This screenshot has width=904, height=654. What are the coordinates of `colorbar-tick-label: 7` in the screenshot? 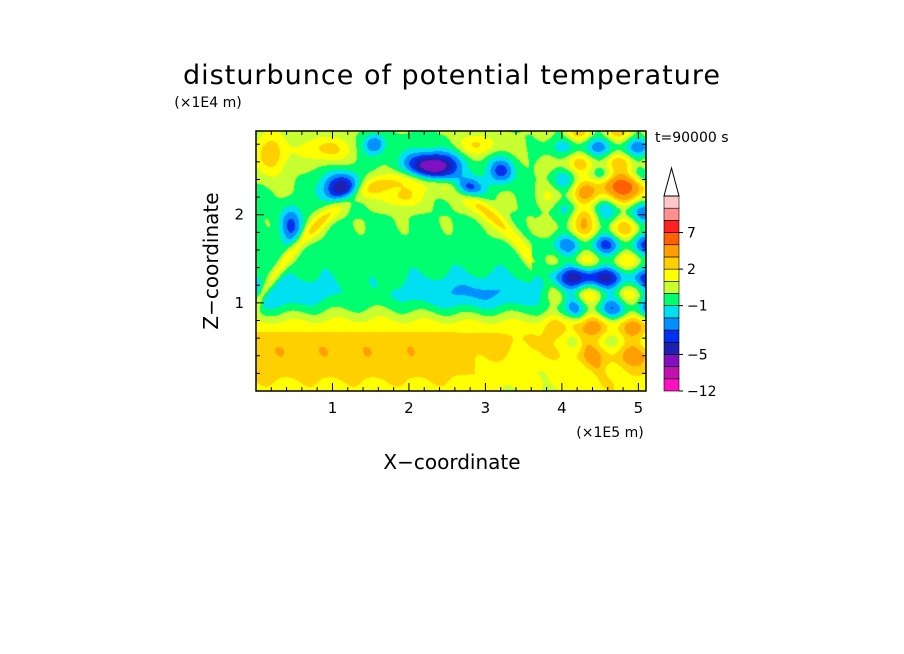 It's located at (691, 234).